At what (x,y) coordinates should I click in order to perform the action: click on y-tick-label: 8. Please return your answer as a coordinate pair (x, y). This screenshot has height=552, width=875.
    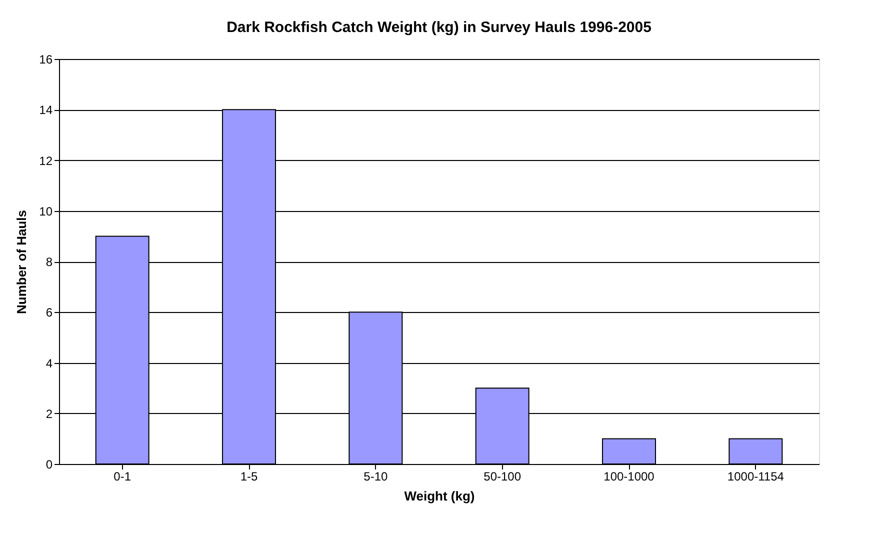
    Looking at the image, I should click on (49, 262).